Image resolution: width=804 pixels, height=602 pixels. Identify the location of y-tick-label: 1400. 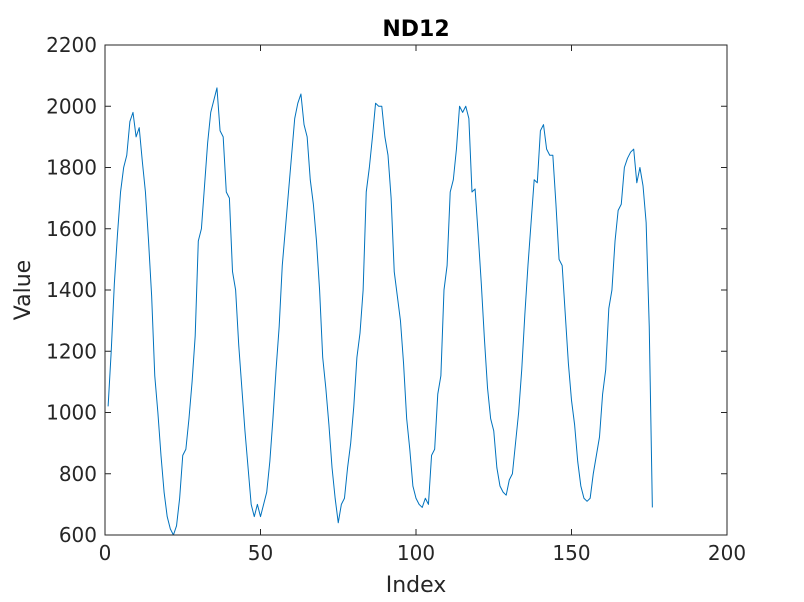
(71, 290).